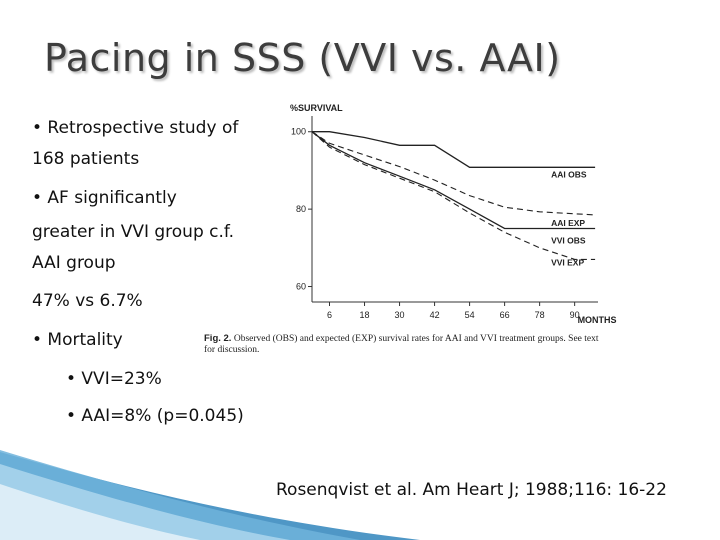 This screenshot has width=720, height=540. What do you see at coordinates (329, 315) in the screenshot?
I see `x-tick-label: 6` at bounding box center [329, 315].